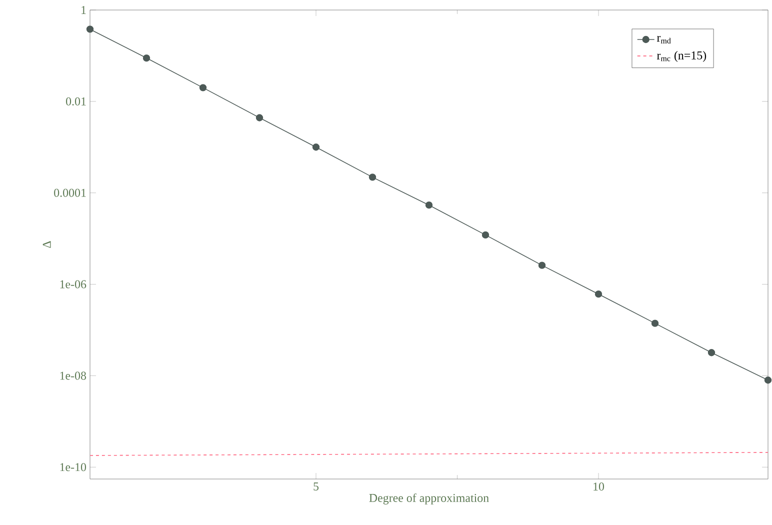  I want to click on legend-label: r$_{md}$, so click(663, 40).